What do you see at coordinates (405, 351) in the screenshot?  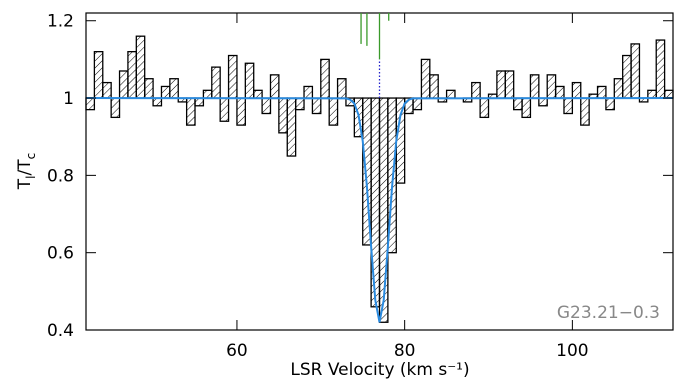 I see `x-tick-label: 80` at bounding box center [405, 351].